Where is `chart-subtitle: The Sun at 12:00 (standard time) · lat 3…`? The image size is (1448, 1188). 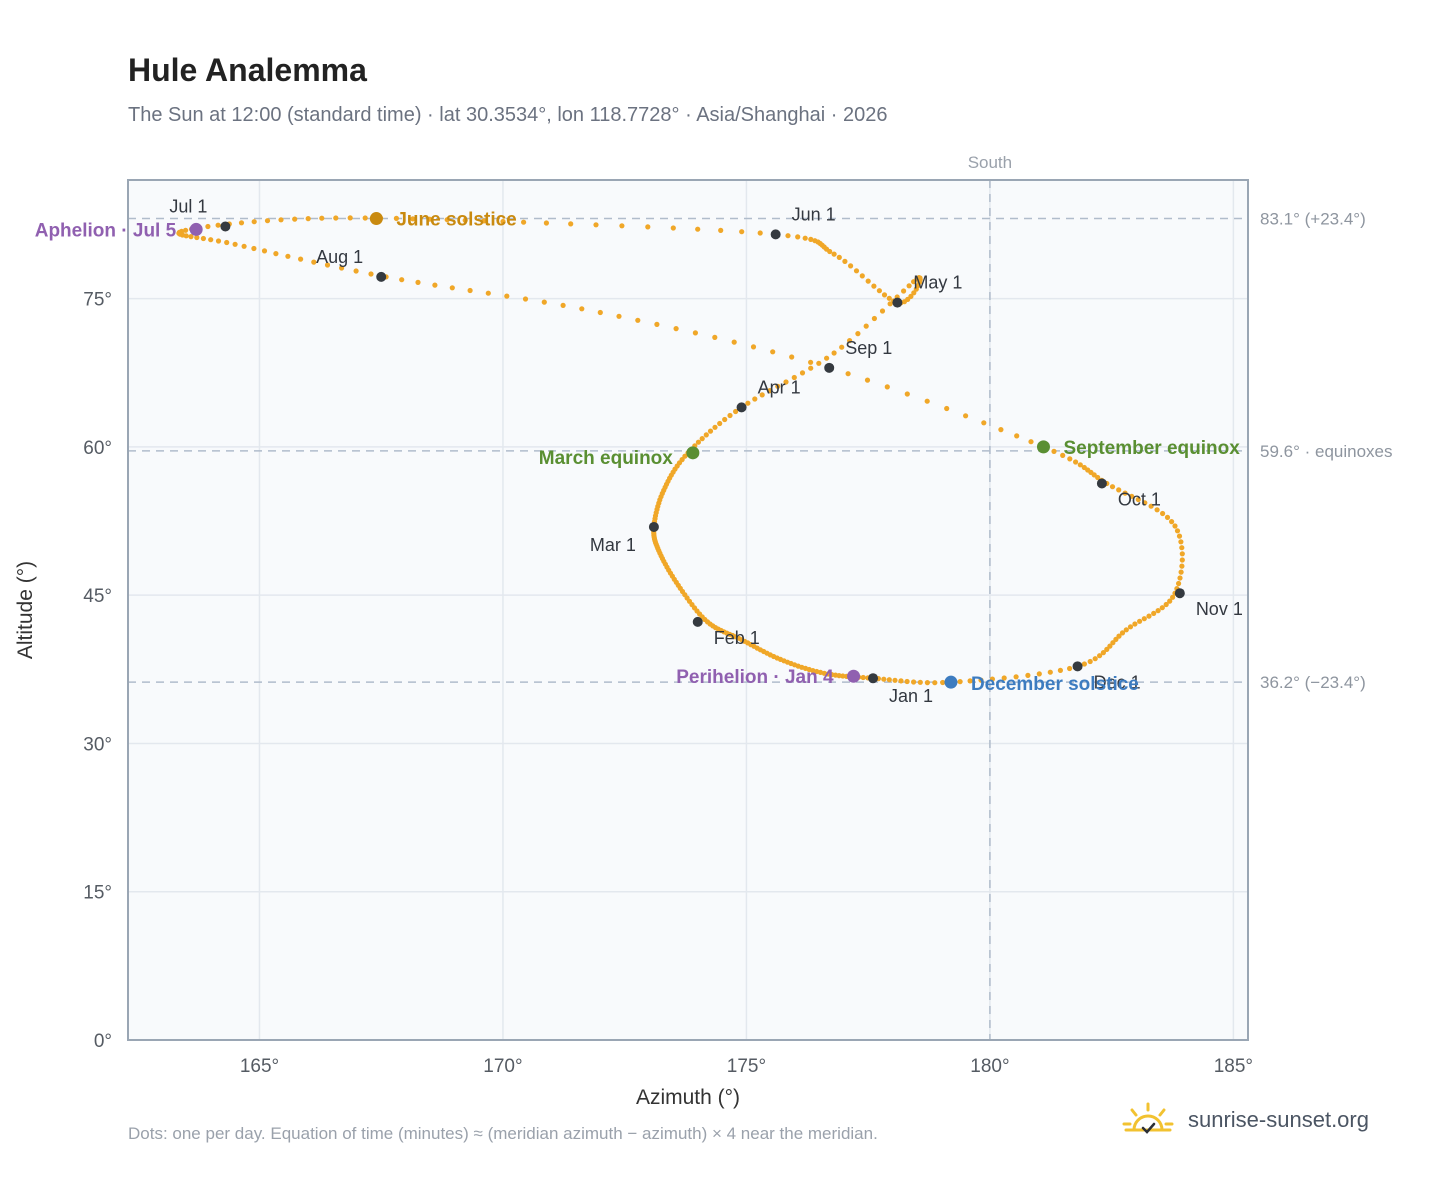 chart-subtitle: The Sun at 12:00 (standard time) · lat 3… is located at coordinates (508, 115).